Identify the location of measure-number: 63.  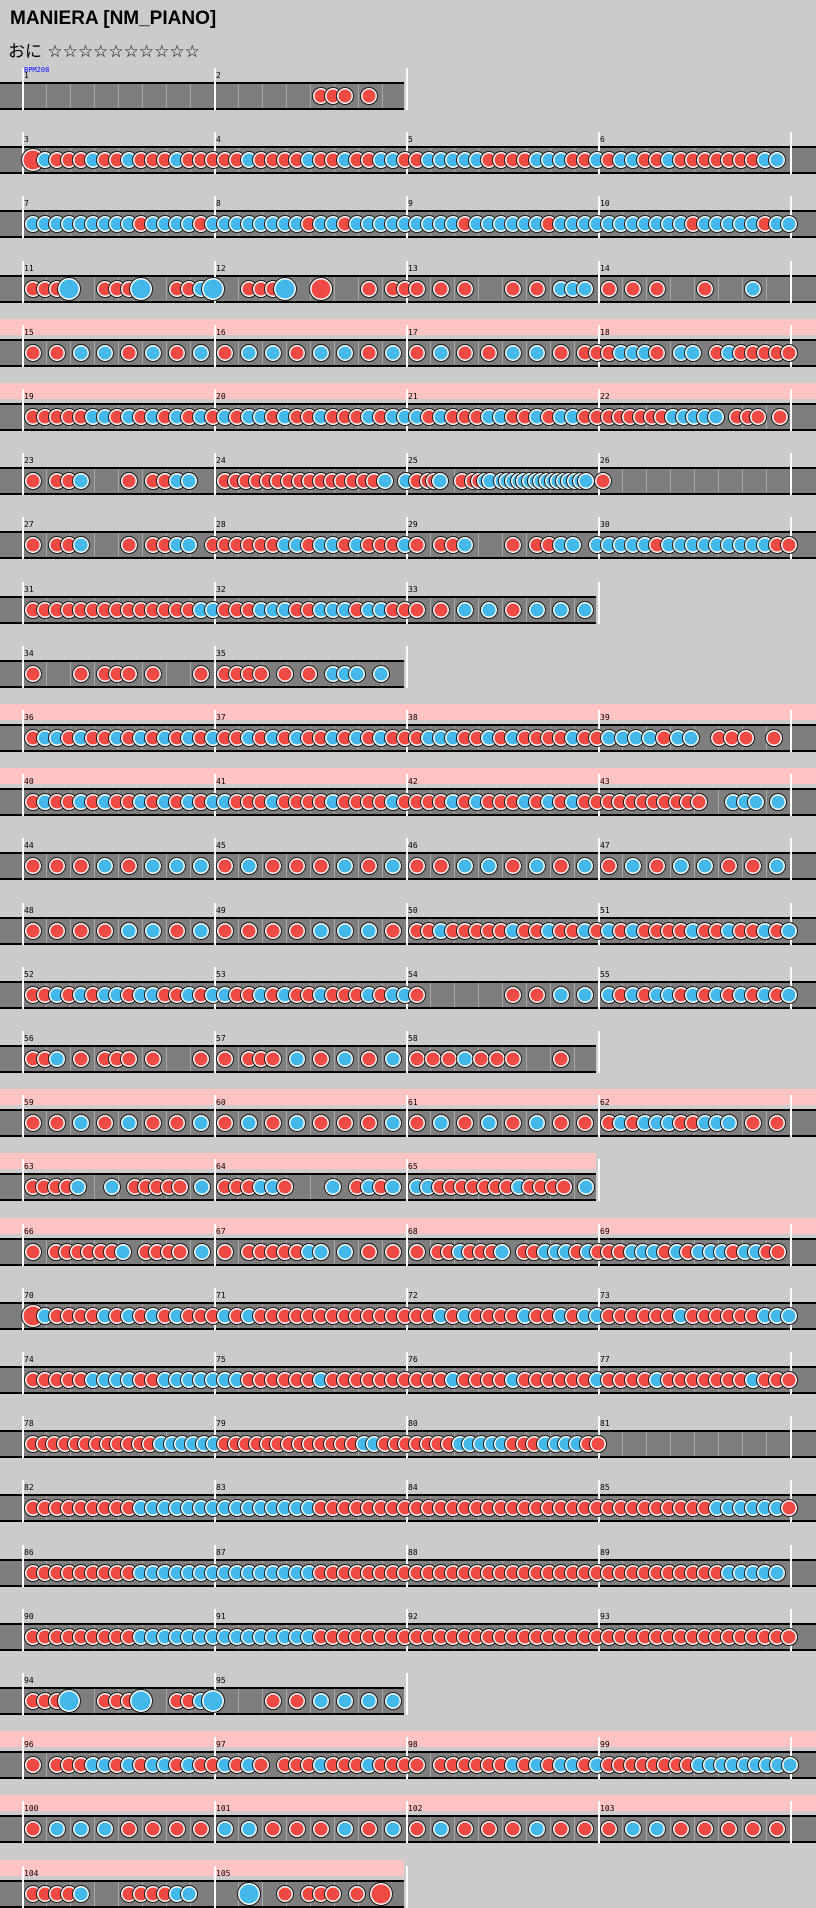
(29, 1166).